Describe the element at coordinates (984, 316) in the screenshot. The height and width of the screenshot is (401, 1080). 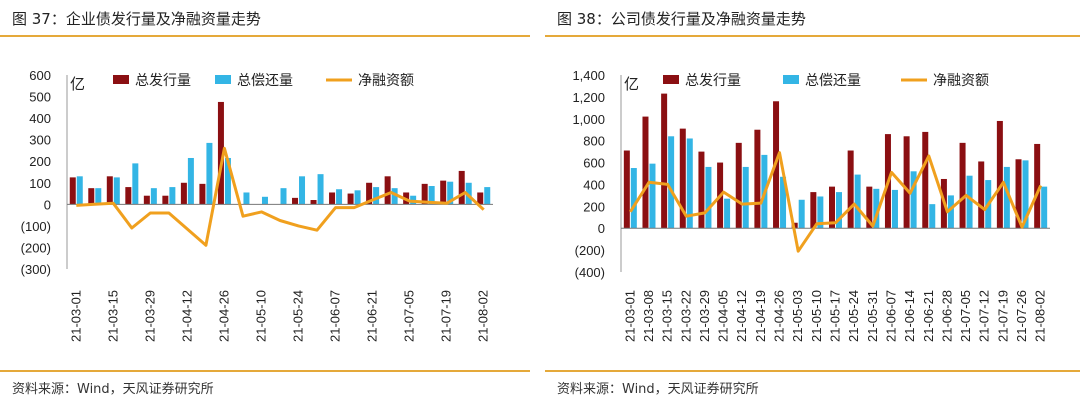
I see `x-tick-label: 21-07-12` at that location.